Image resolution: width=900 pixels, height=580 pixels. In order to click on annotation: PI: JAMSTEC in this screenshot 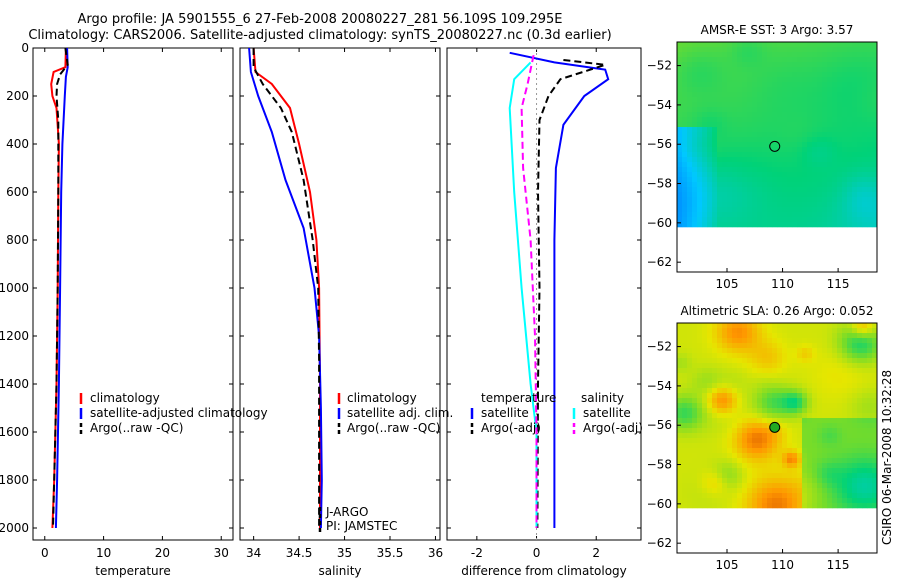, I will do `click(361, 526)`.